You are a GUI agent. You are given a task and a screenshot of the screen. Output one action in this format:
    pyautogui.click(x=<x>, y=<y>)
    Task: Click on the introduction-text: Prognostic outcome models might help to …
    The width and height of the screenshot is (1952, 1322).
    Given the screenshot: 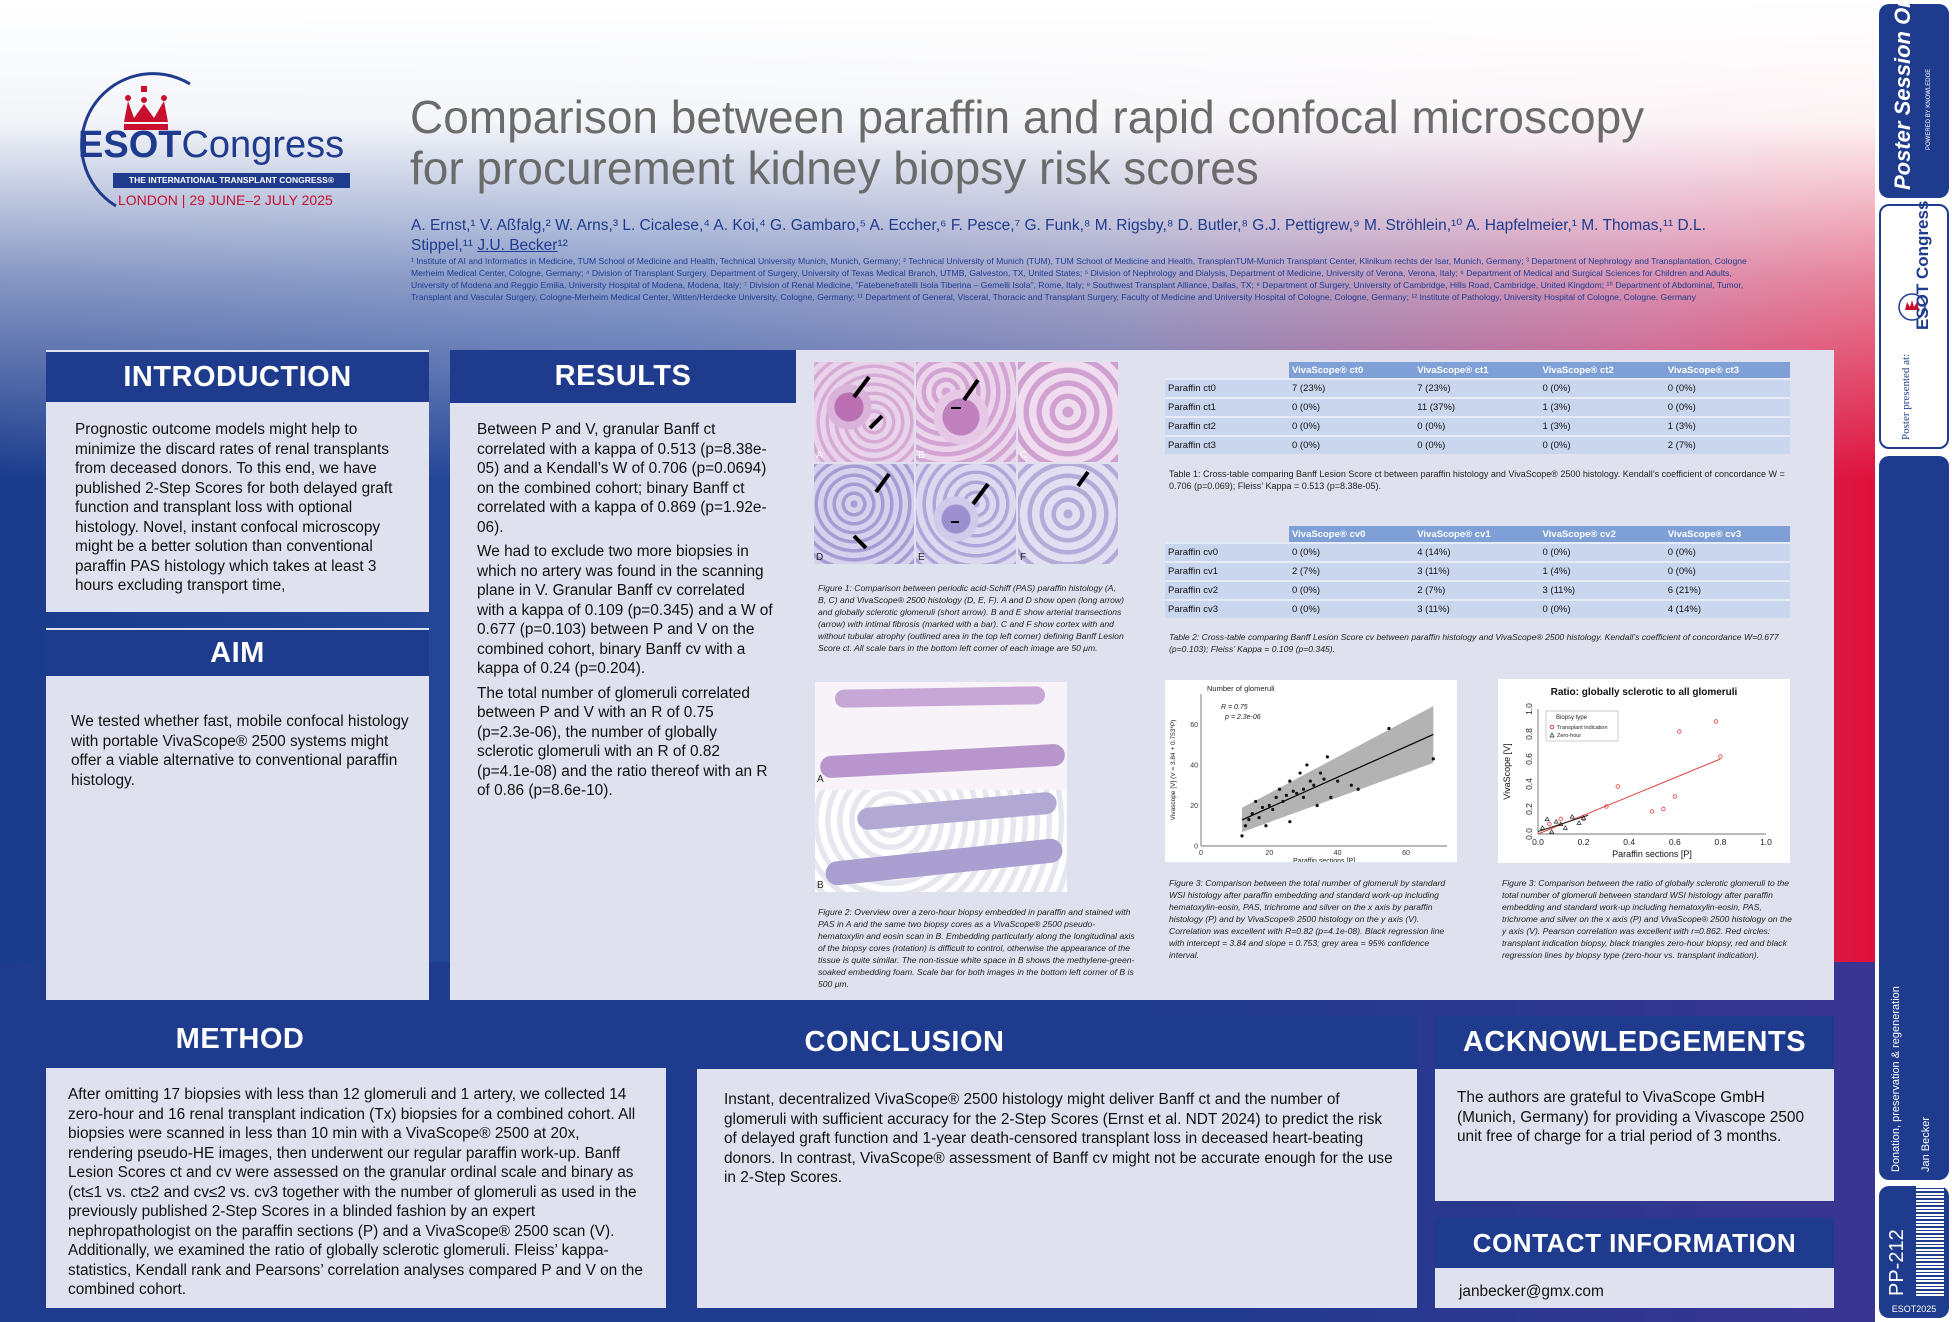 What is the action you would take?
    pyautogui.click(x=234, y=507)
    